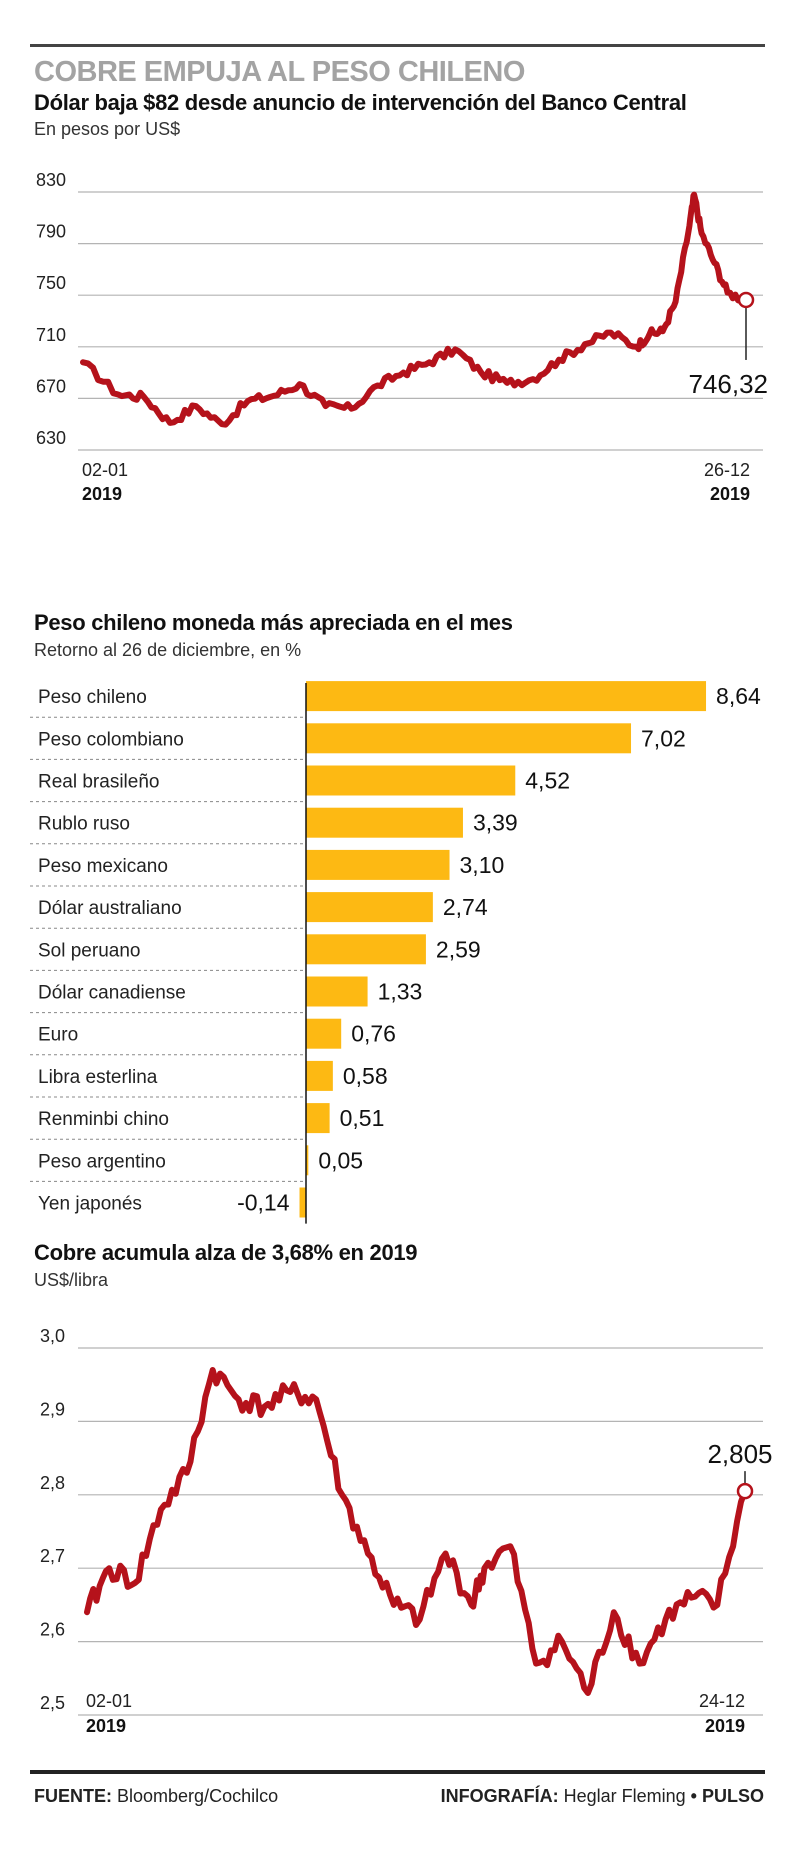 This screenshot has height=1853, width=800. I want to click on copper-chart-subtitle: US$/libra, so click(71, 1280).